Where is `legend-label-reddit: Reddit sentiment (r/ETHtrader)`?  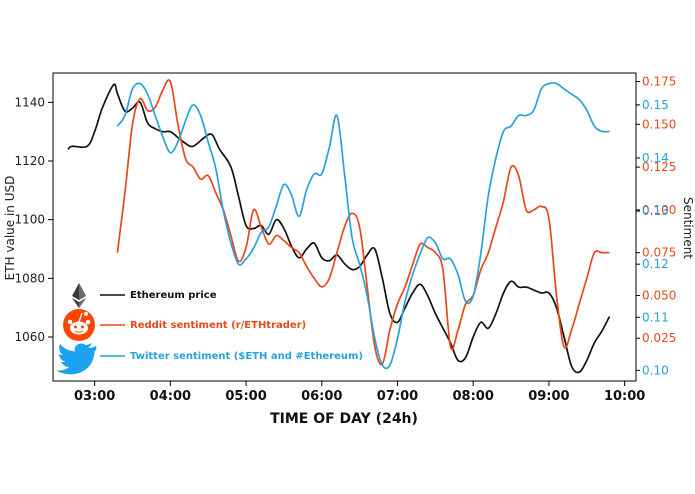 legend-label-reddit: Reddit sentiment (r/ETHtrader) is located at coordinates (218, 325).